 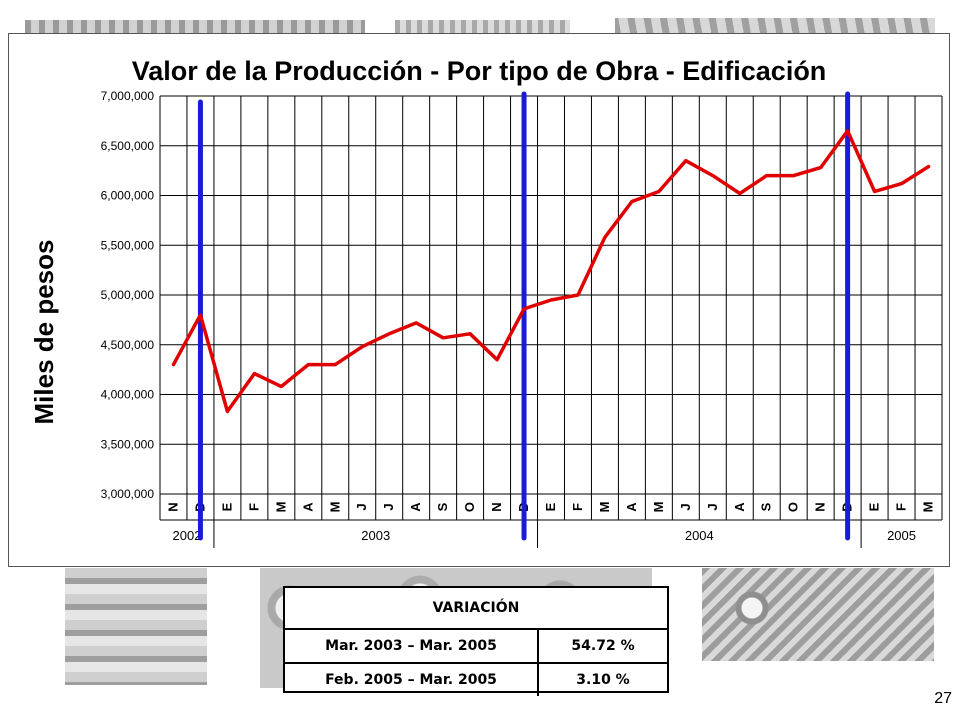 What do you see at coordinates (187, 535) in the screenshot?
I see `year-label: 2002` at bounding box center [187, 535].